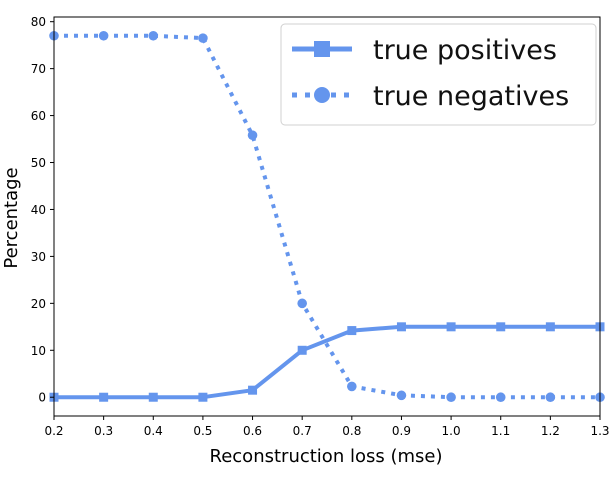 This screenshot has width=614, height=480. Describe the element at coordinates (38, 210) in the screenshot. I see `y-tick-label: 40` at that location.